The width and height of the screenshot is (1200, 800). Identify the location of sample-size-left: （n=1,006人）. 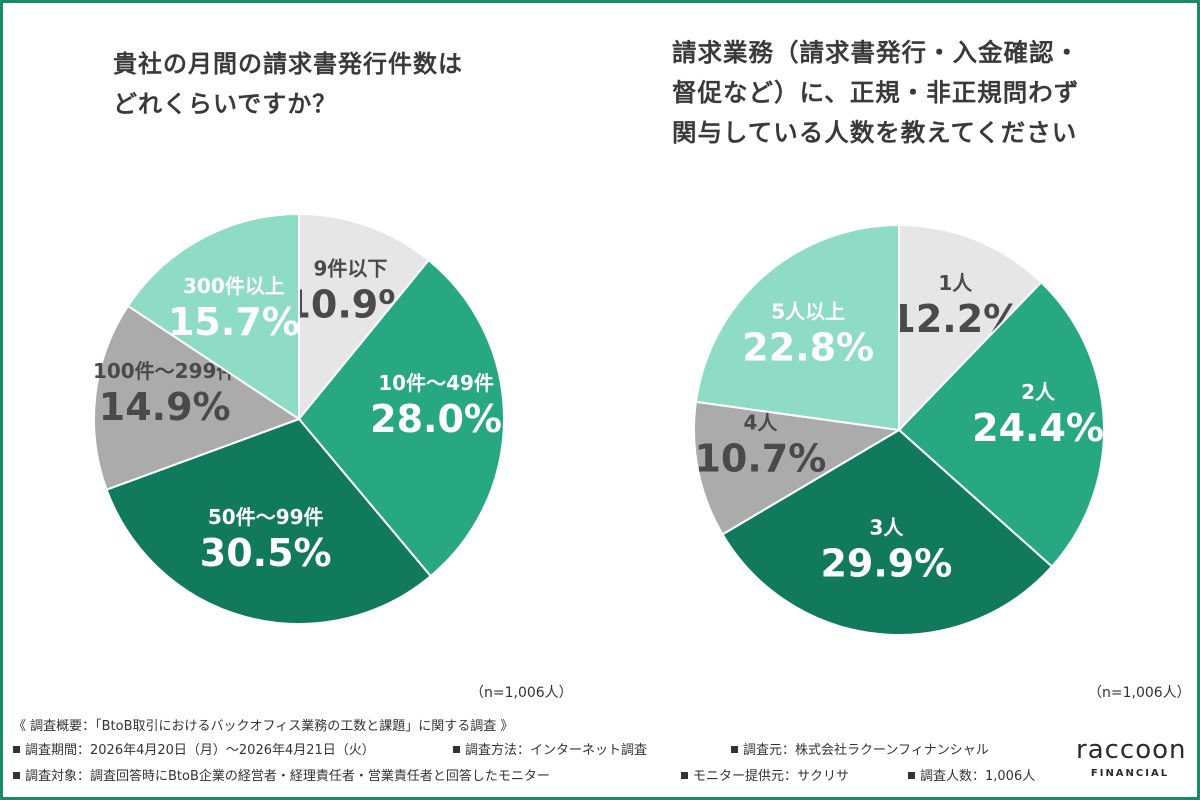
(521, 693).